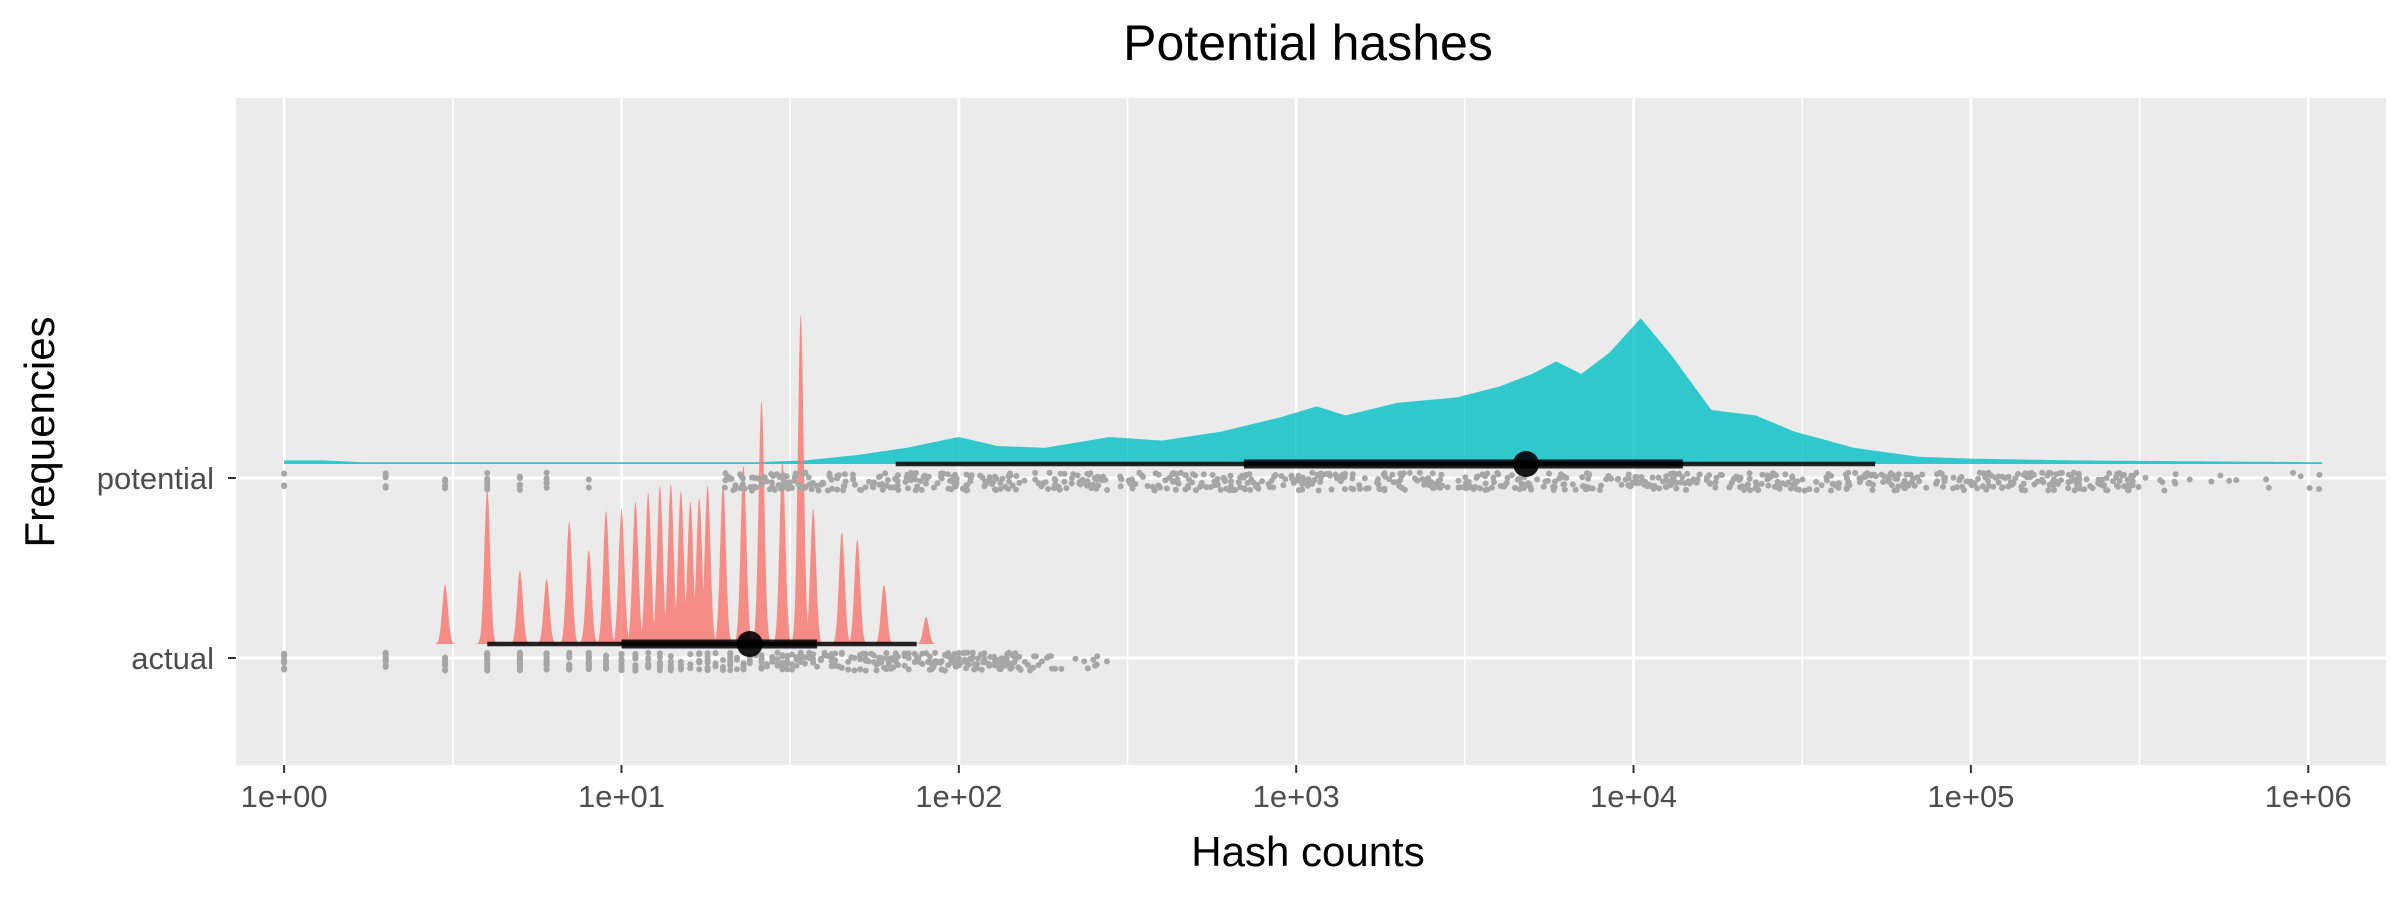 The image size is (2400, 900). Describe the element at coordinates (172, 658) in the screenshot. I see `y-tick-label-actual: actual` at that location.